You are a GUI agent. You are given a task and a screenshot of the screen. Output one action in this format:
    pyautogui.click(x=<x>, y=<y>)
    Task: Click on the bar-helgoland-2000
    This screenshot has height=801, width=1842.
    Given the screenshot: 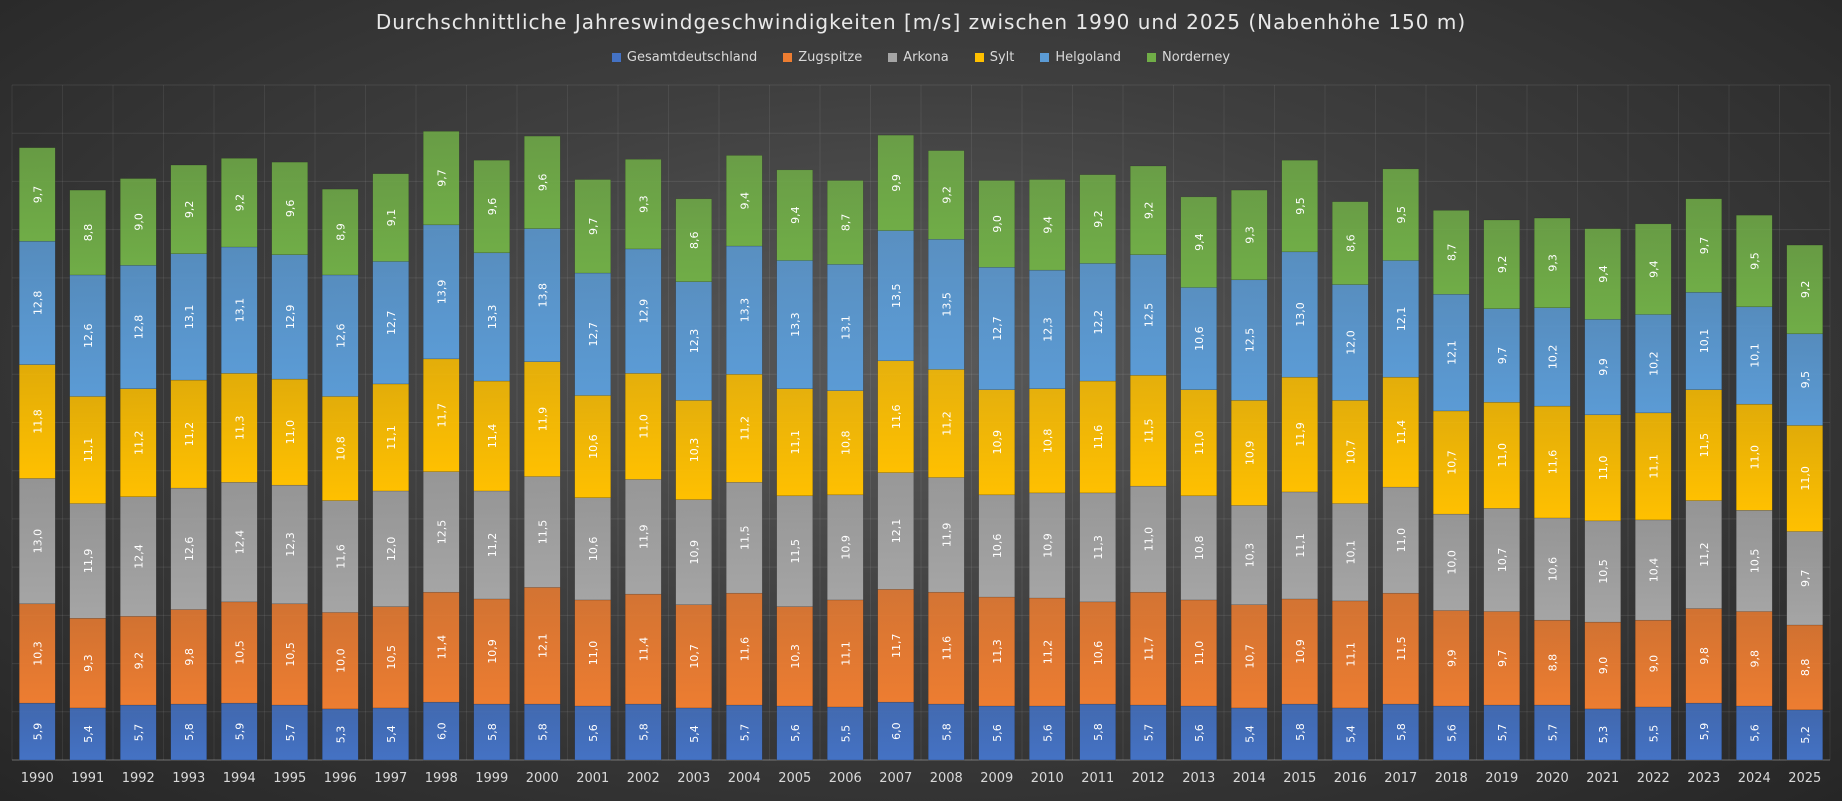 What is the action you would take?
    pyautogui.click(x=542, y=295)
    